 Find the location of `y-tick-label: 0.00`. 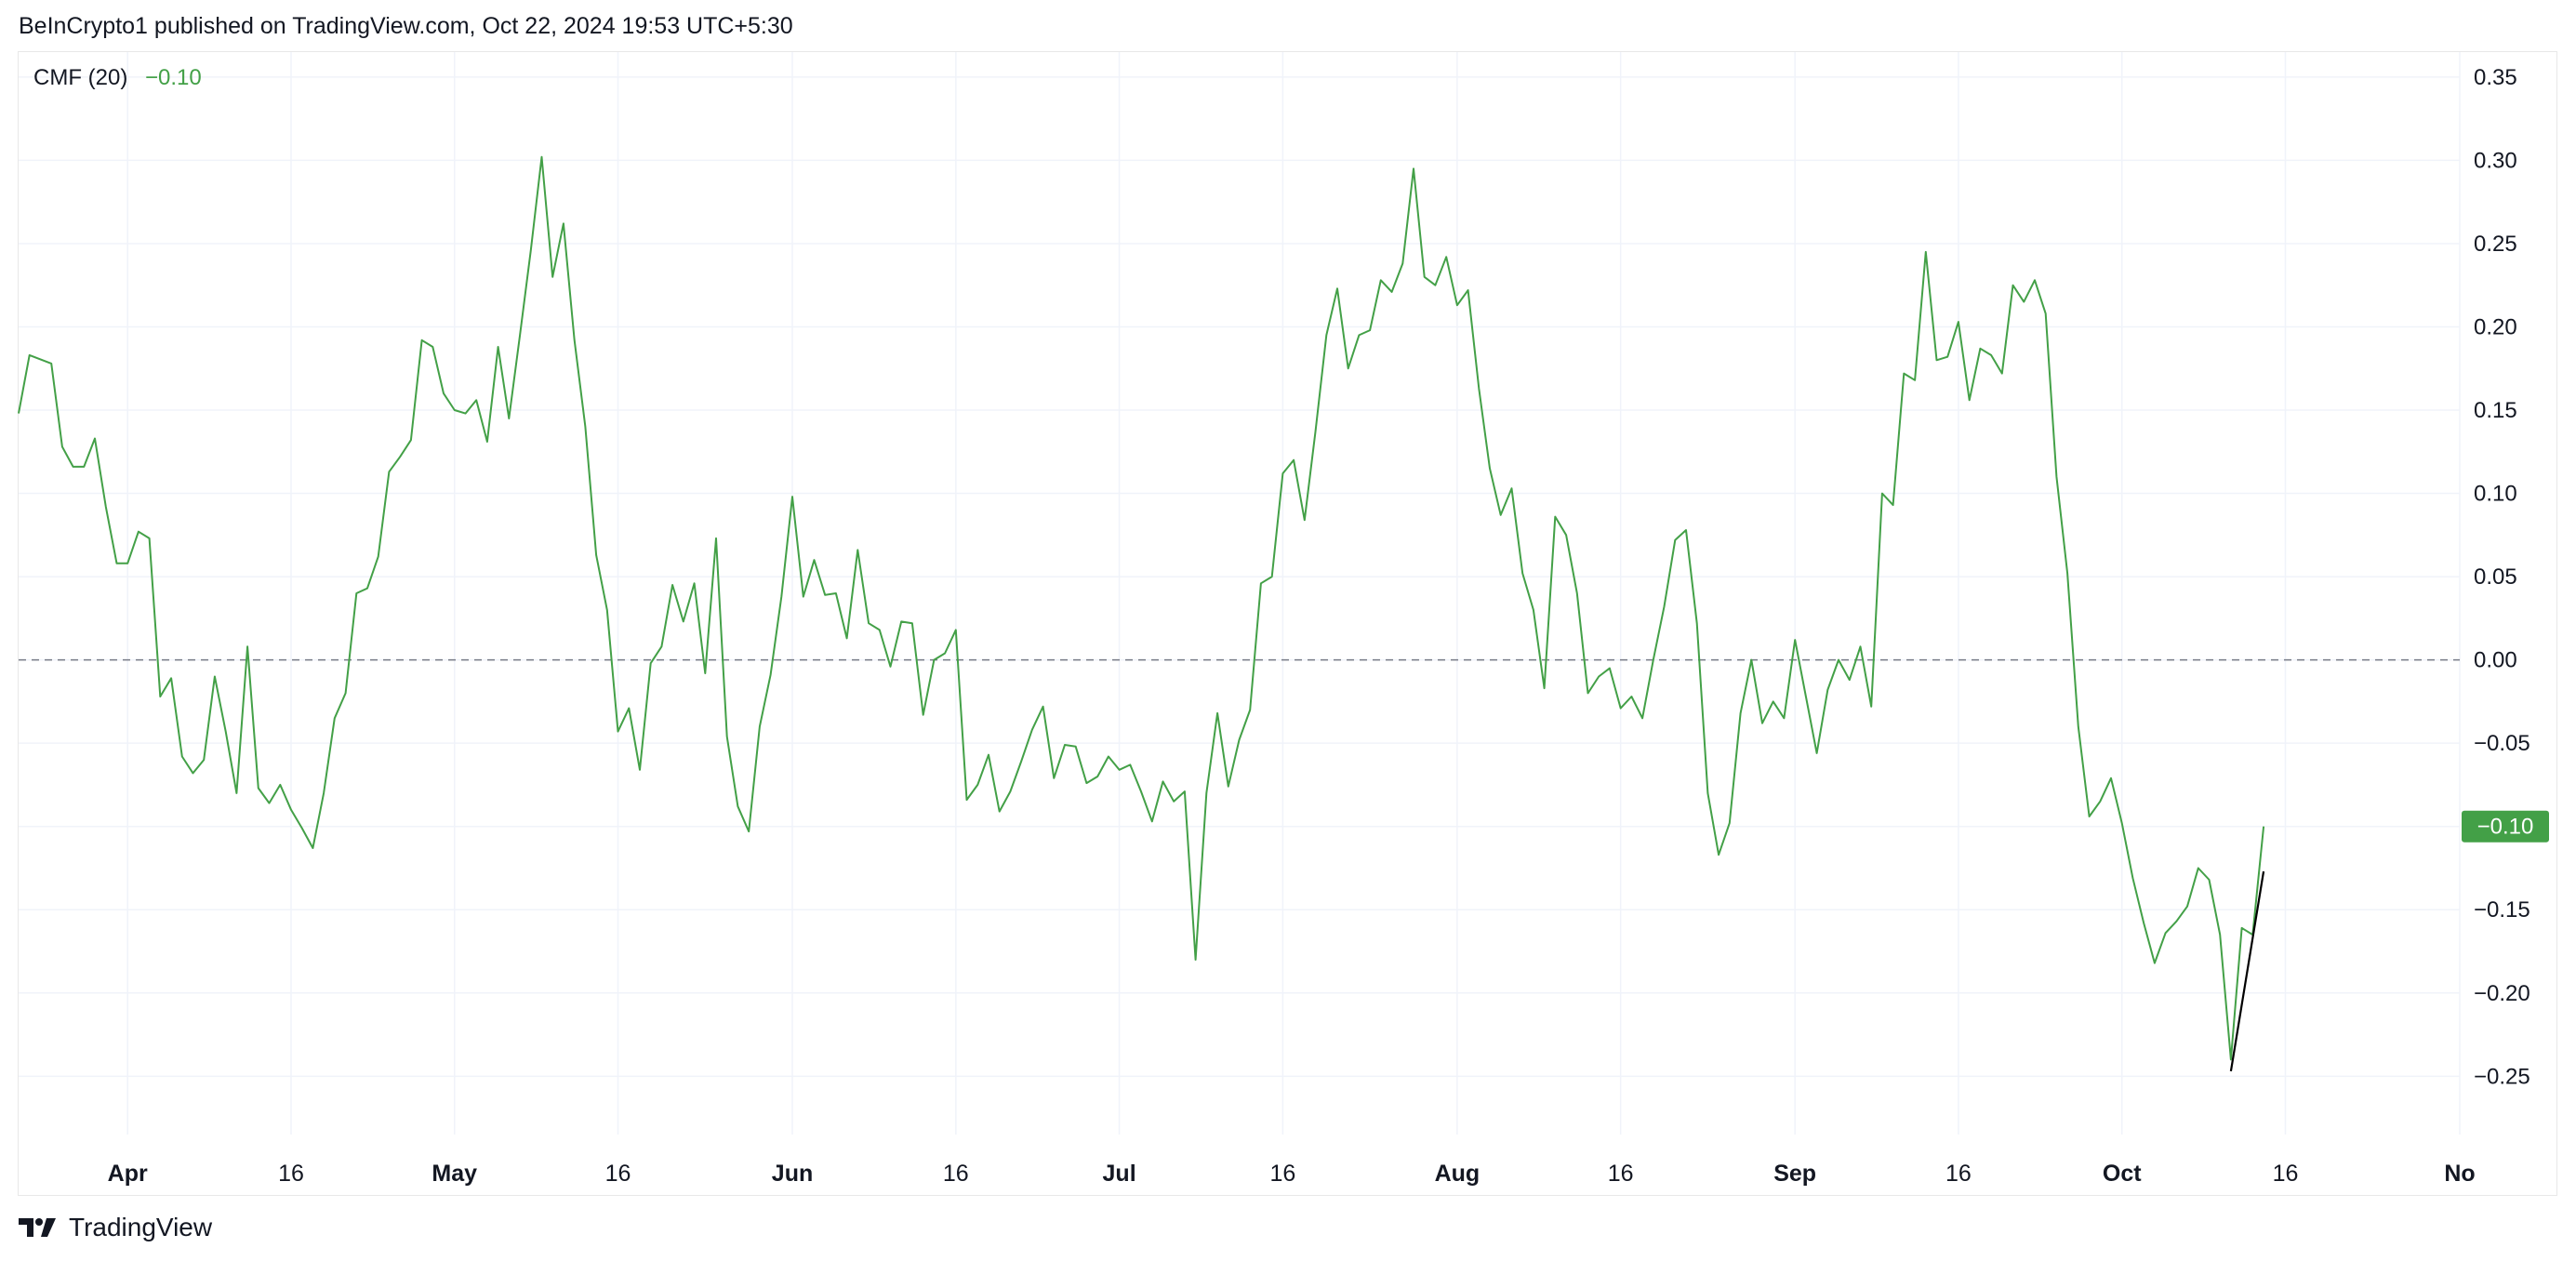

y-tick-label: 0.00 is located at coordinates (2495, 660).